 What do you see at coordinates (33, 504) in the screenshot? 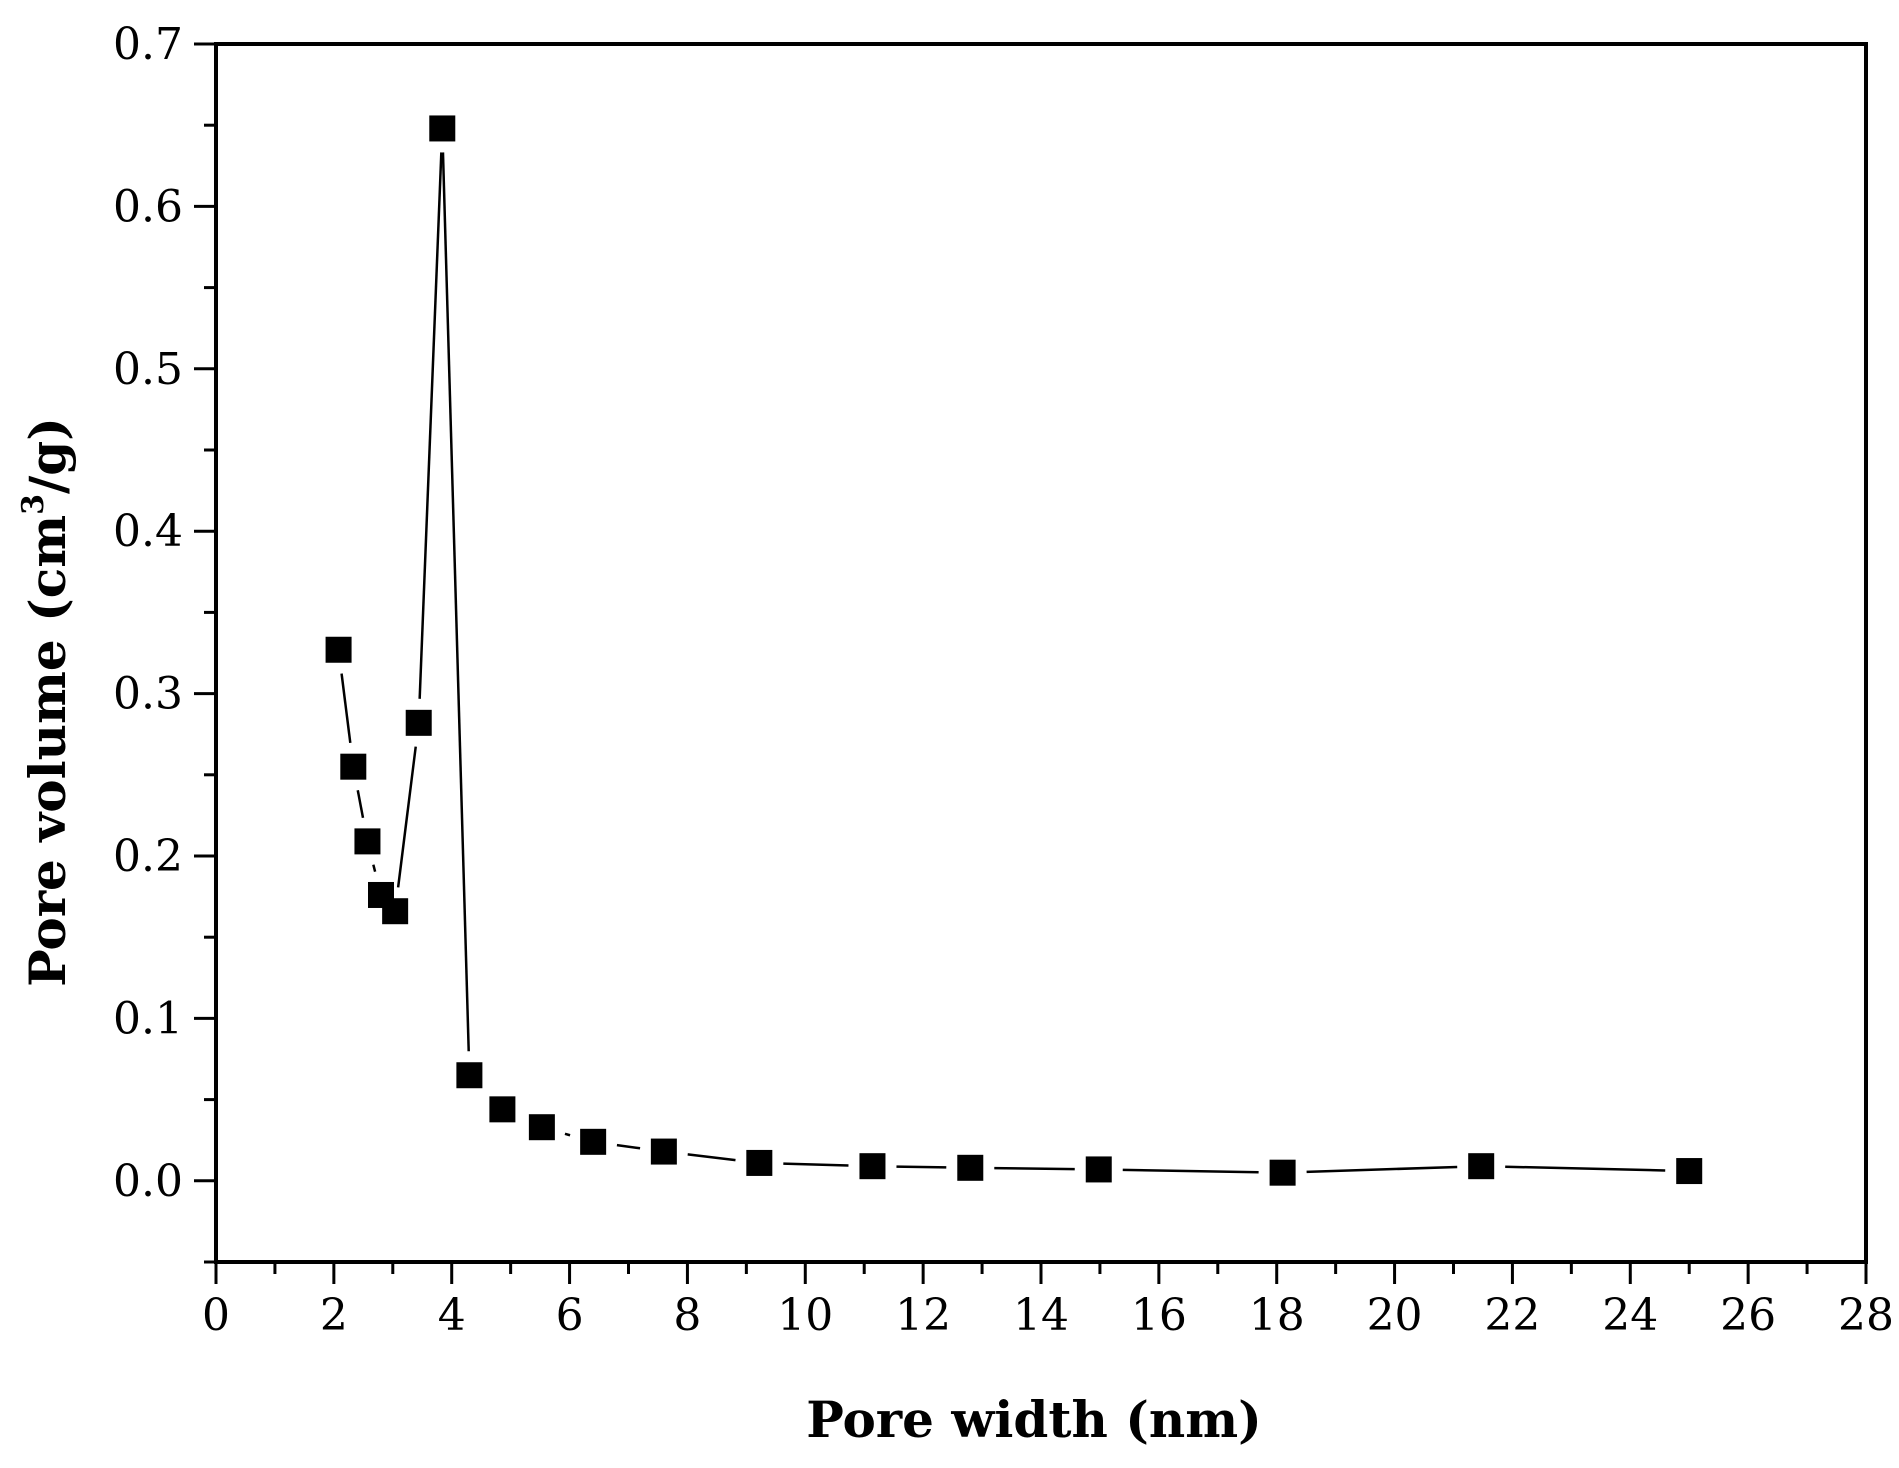
I see `y-axis-label-superscript: 3` at bounding box center [33, 504].